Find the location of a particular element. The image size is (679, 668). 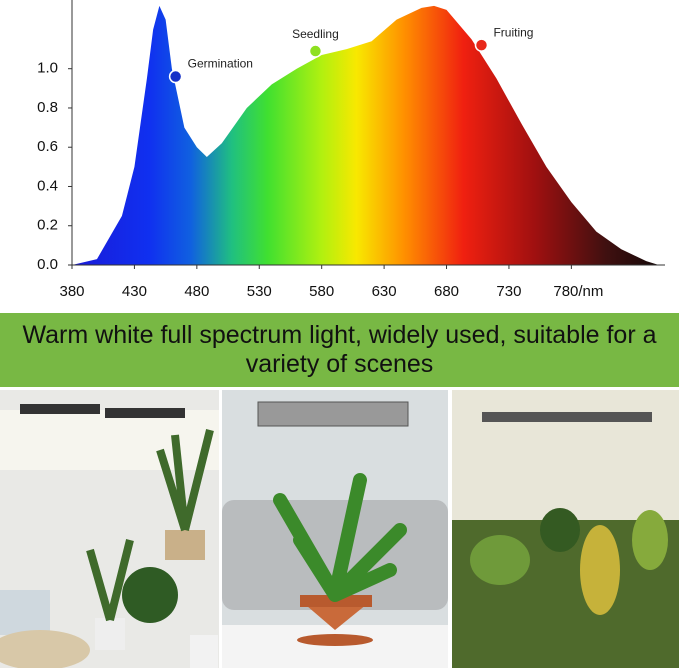

x-tick-label: 430 is located at coordinates (134, 291).